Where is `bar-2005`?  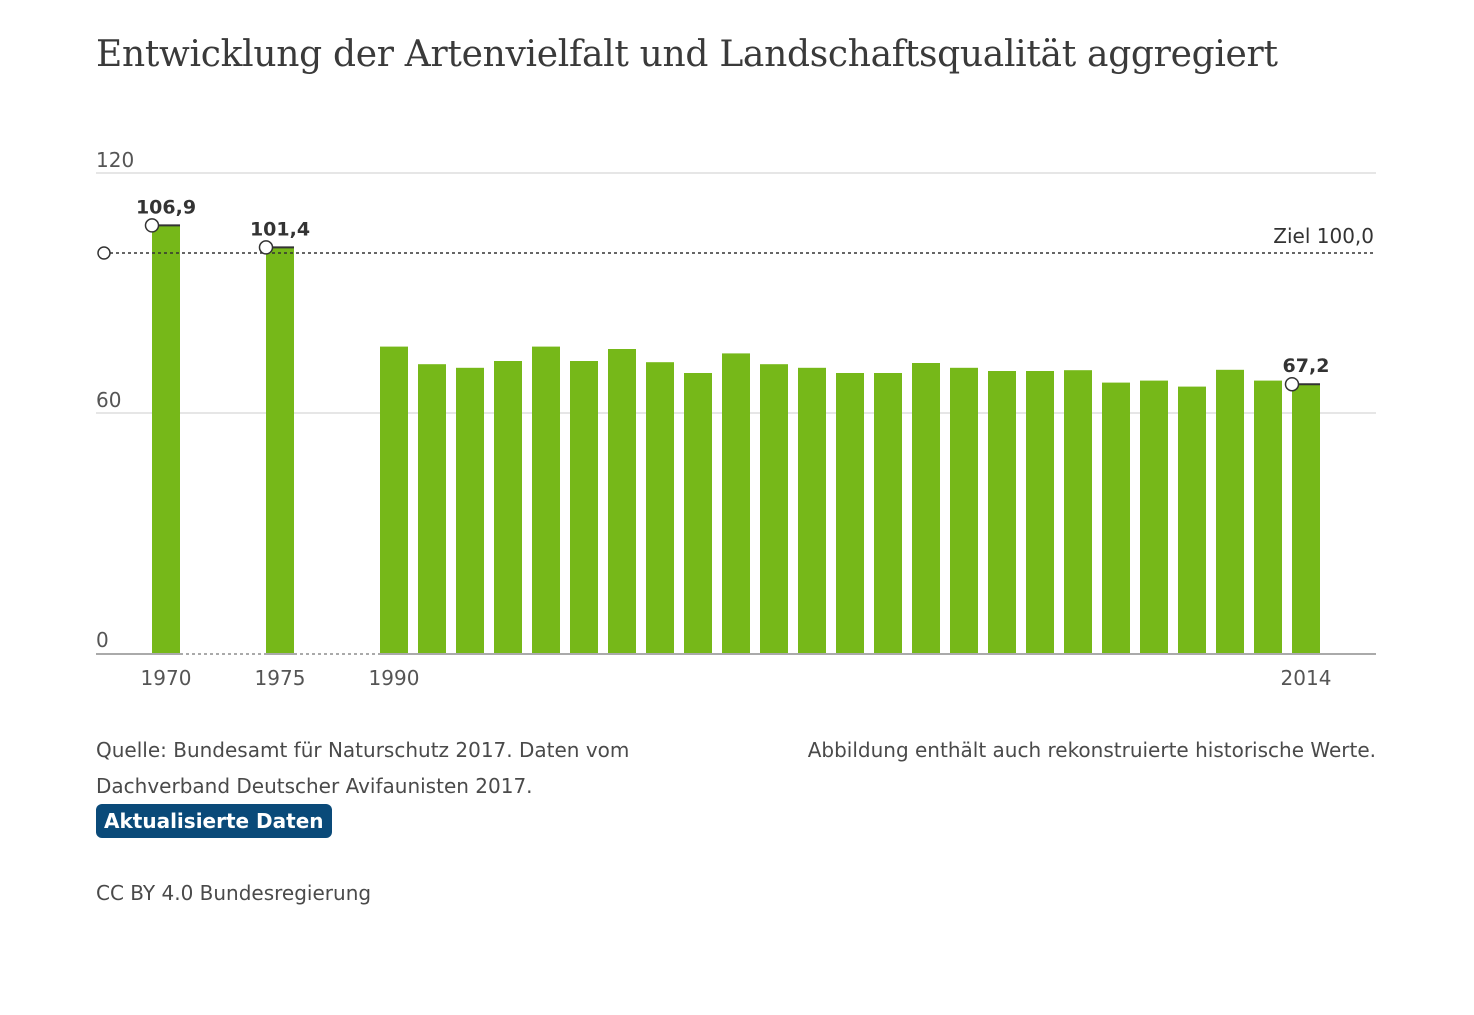 bar-2005 is located at coordinates (964, 510).